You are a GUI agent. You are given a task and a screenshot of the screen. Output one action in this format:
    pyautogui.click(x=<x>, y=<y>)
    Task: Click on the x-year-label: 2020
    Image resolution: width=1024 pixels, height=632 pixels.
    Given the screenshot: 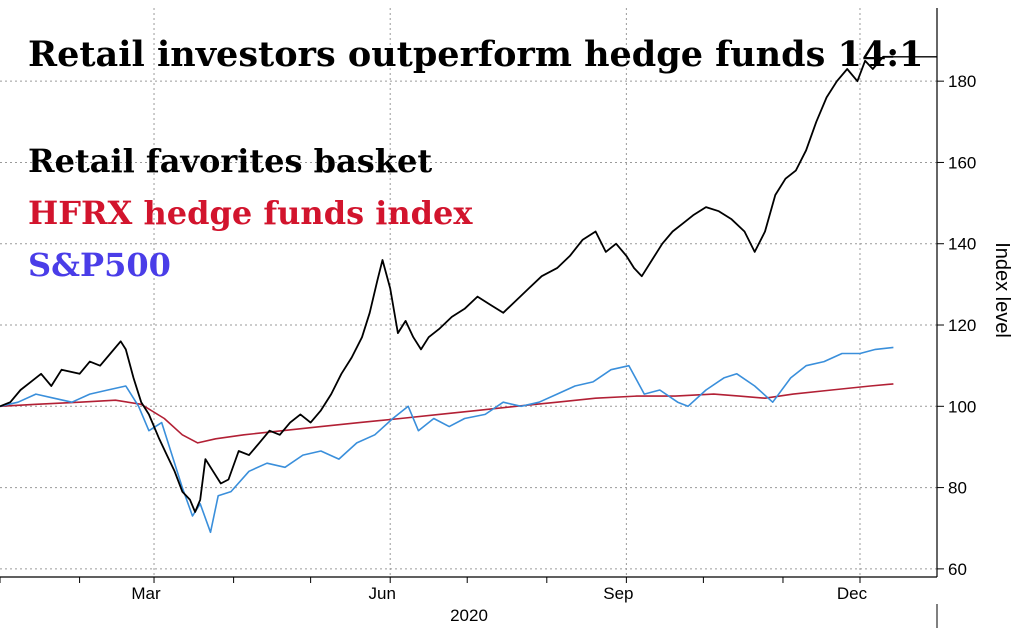 What is the action you would take?
    pyautogui.click(x=469, y=615)
    